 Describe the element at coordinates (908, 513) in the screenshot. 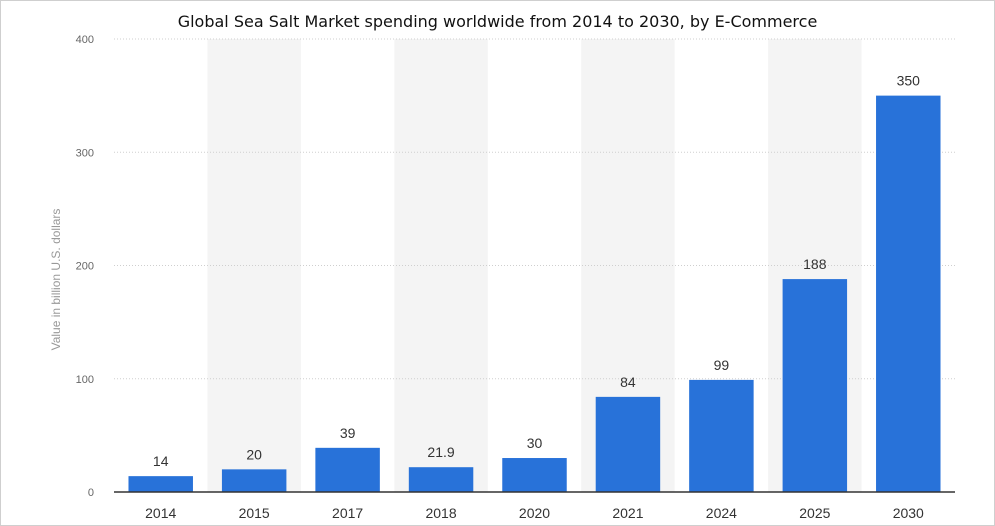

I see `x-tick-label: 2030` at that location.